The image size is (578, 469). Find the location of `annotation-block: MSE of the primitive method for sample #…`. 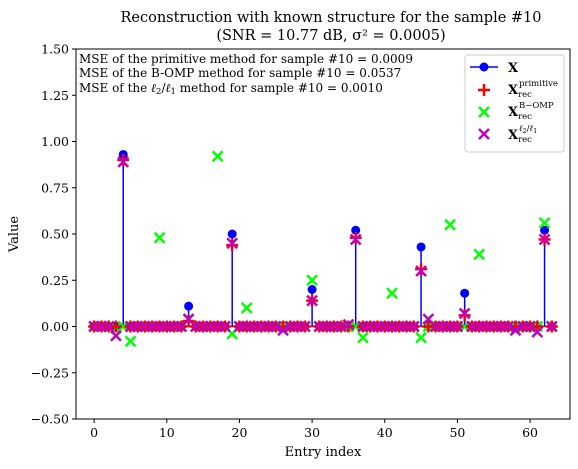

annotation-block: MSE of the primitive method for sample #… is located at coordinates (246, 74).